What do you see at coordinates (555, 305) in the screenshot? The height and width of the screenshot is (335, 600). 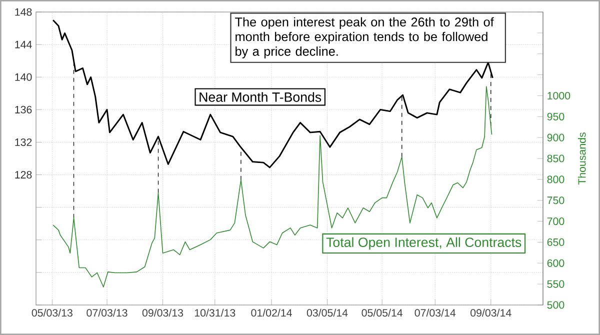 I see `y2-tick-label: 500` at bounding box center [555, 305].